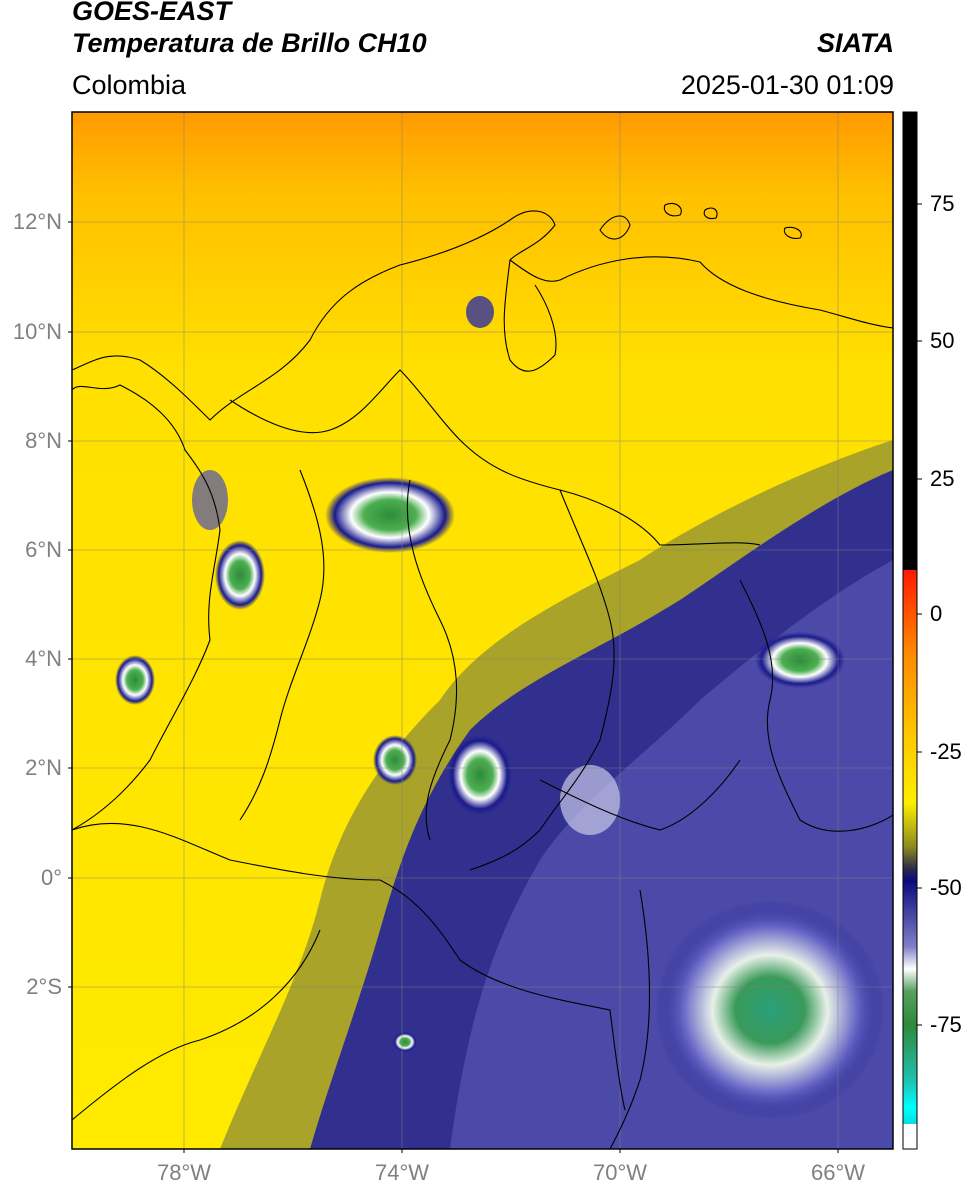 The width and height of the screenshot is (966, 1190). Describe the element at coordinates (37, 221) in the screenshot. I see `lat-label: 12°N` at that location.